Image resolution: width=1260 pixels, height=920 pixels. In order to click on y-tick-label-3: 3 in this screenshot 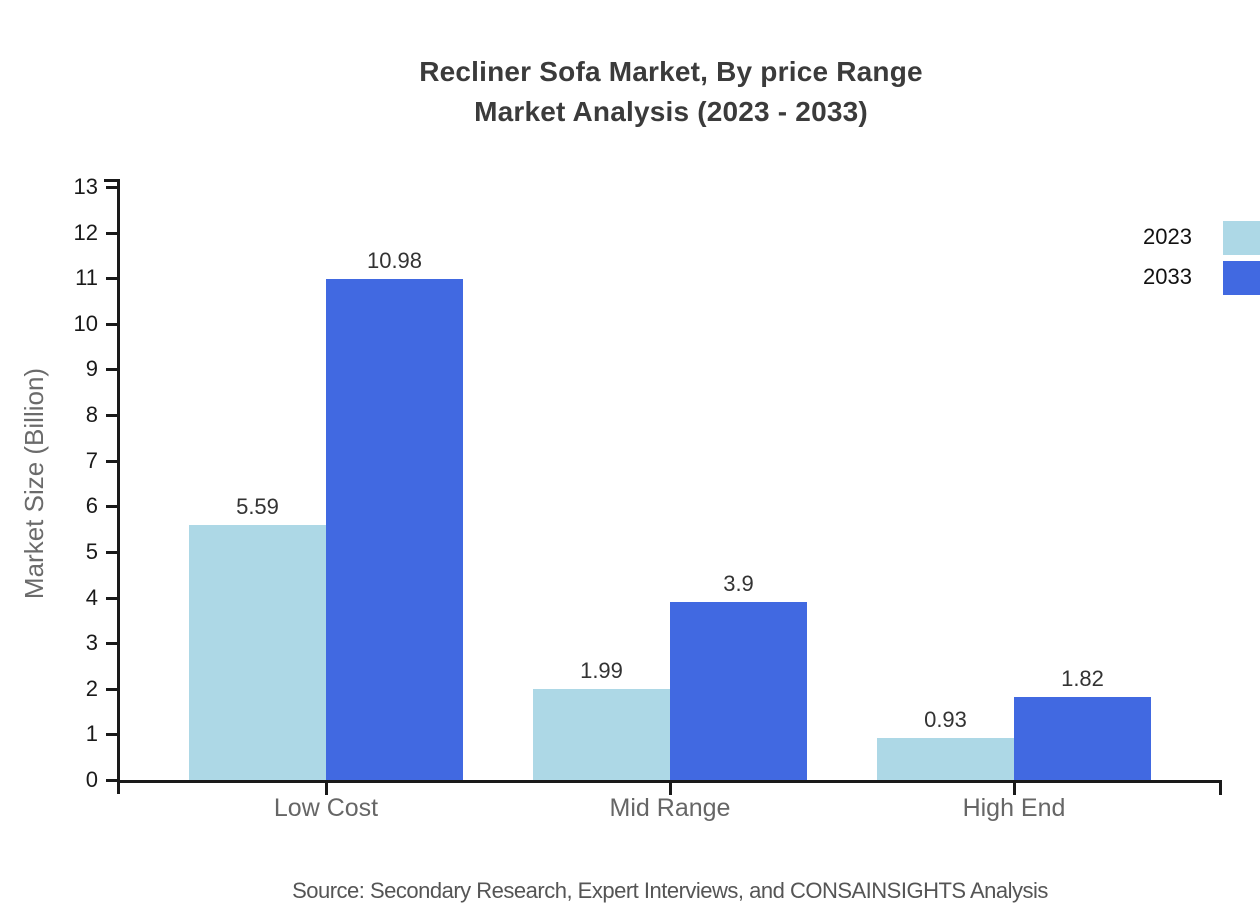, I will do `click(91, 643)`.